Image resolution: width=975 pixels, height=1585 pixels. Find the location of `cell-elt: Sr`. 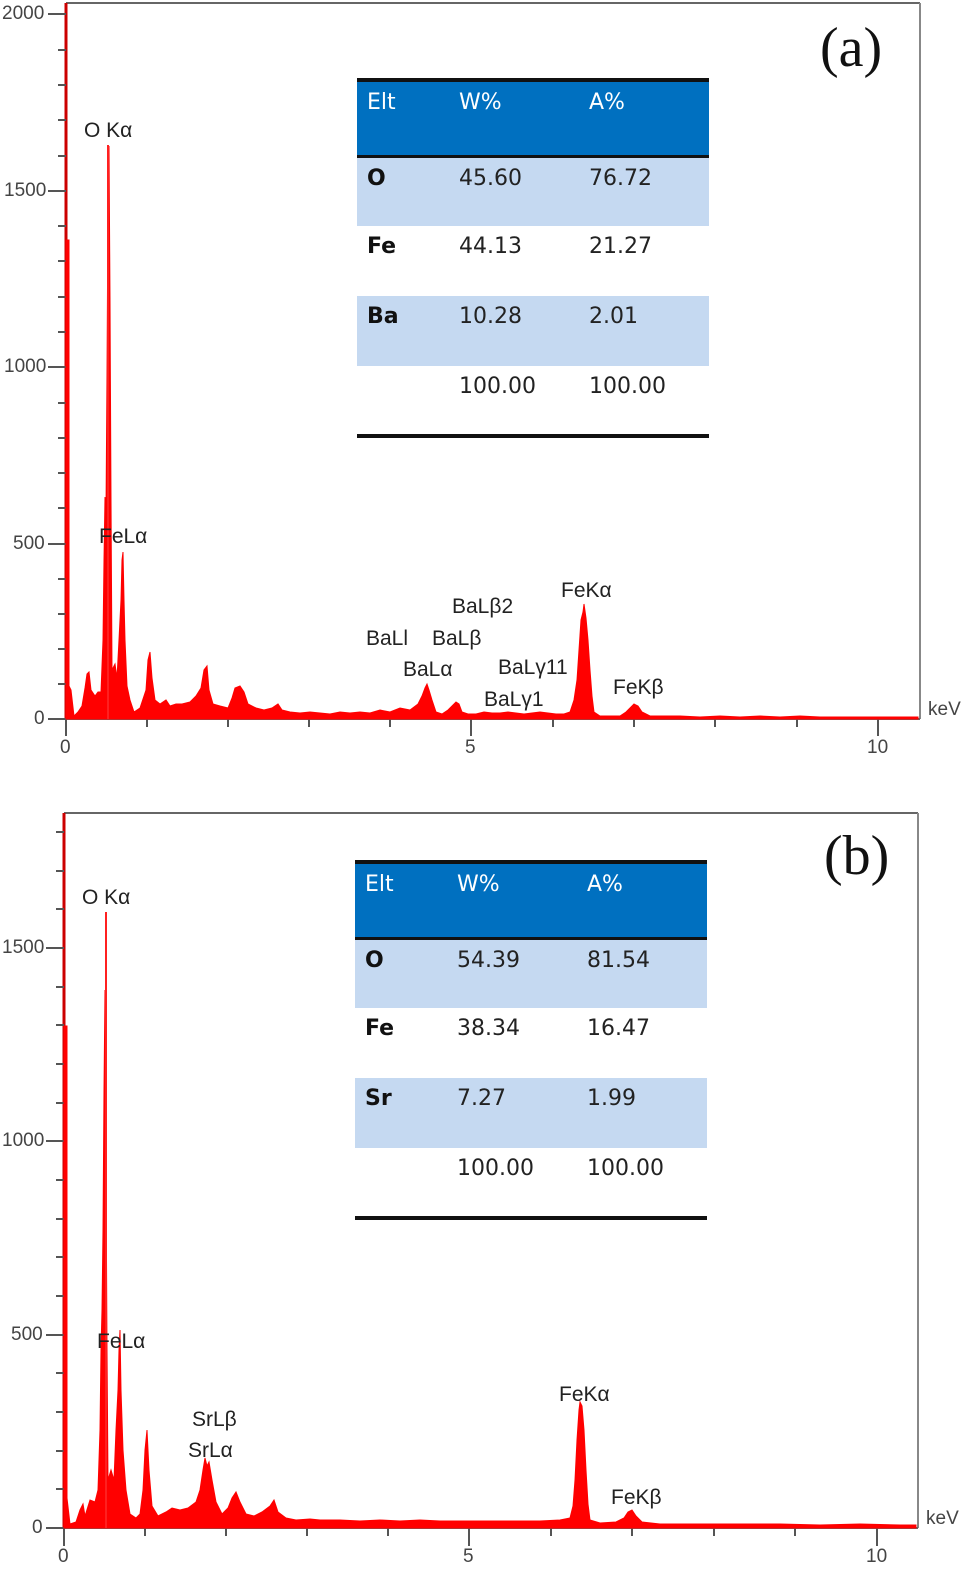

cell-elt: Sr is located at coordinates (378, 1098).